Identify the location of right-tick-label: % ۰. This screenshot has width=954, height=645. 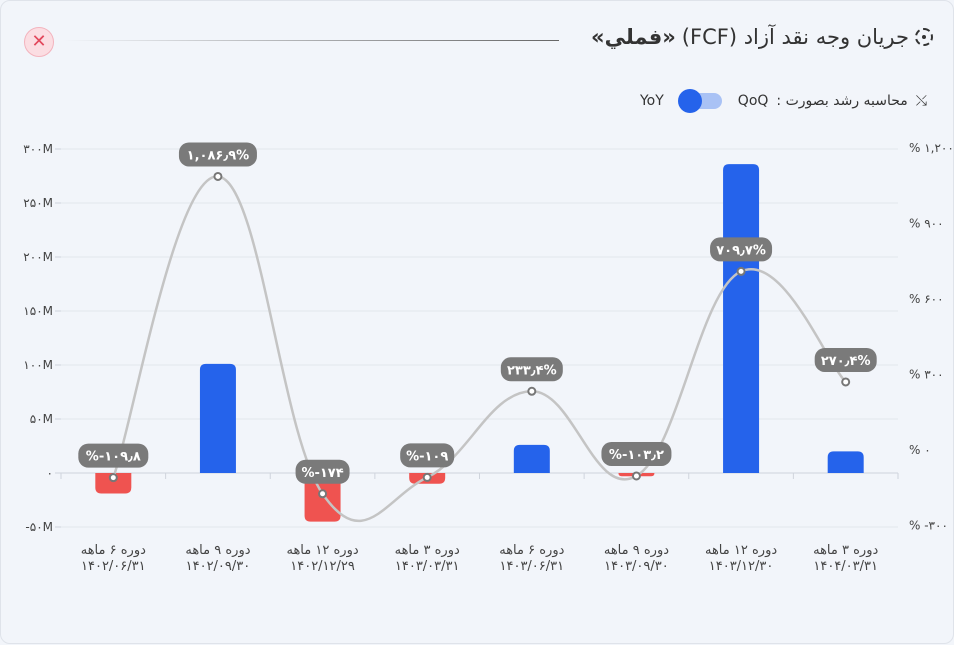
(920, 450).